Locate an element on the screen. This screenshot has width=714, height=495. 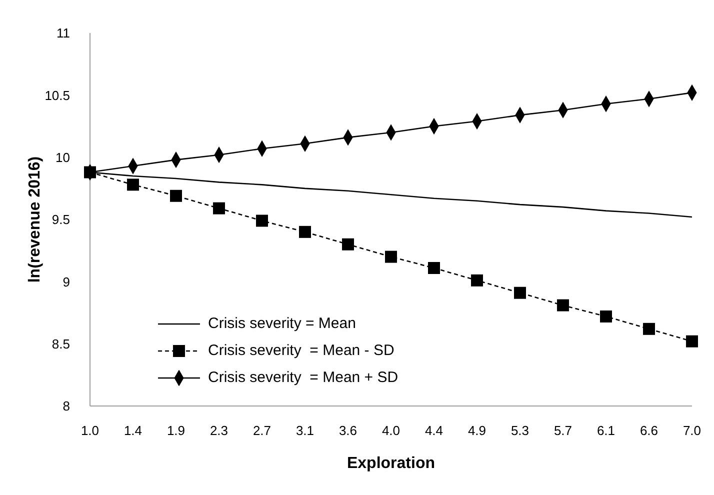
x-tick-label: 6.1 is located at coordinates (606, 430).